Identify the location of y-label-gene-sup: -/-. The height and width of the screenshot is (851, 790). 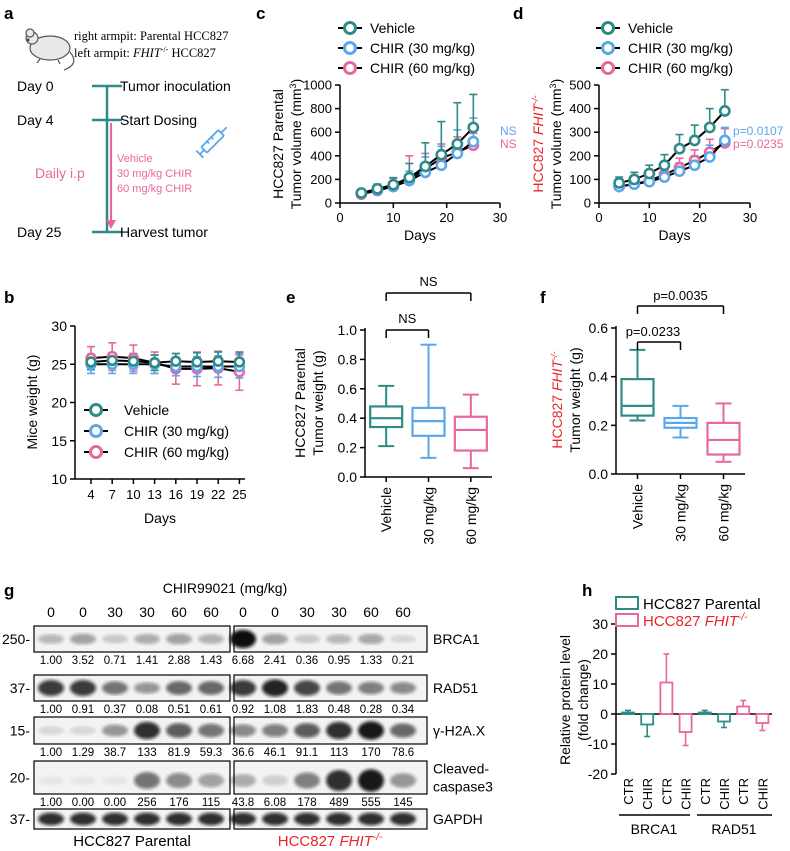
(535, 99).